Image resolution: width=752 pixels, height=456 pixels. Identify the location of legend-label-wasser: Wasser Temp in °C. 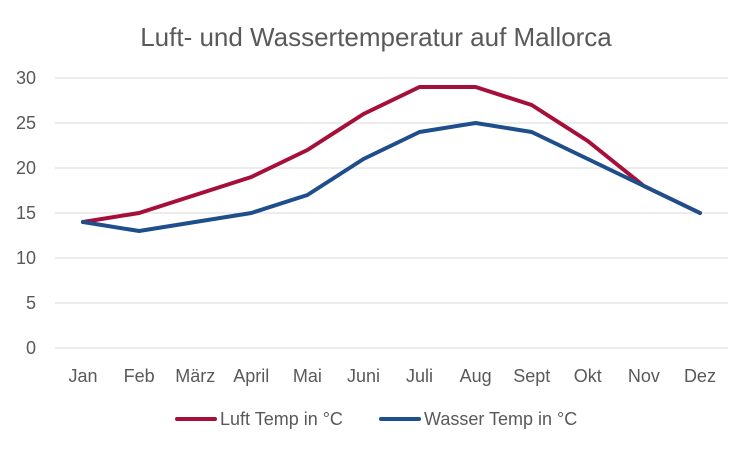
(500, 419).